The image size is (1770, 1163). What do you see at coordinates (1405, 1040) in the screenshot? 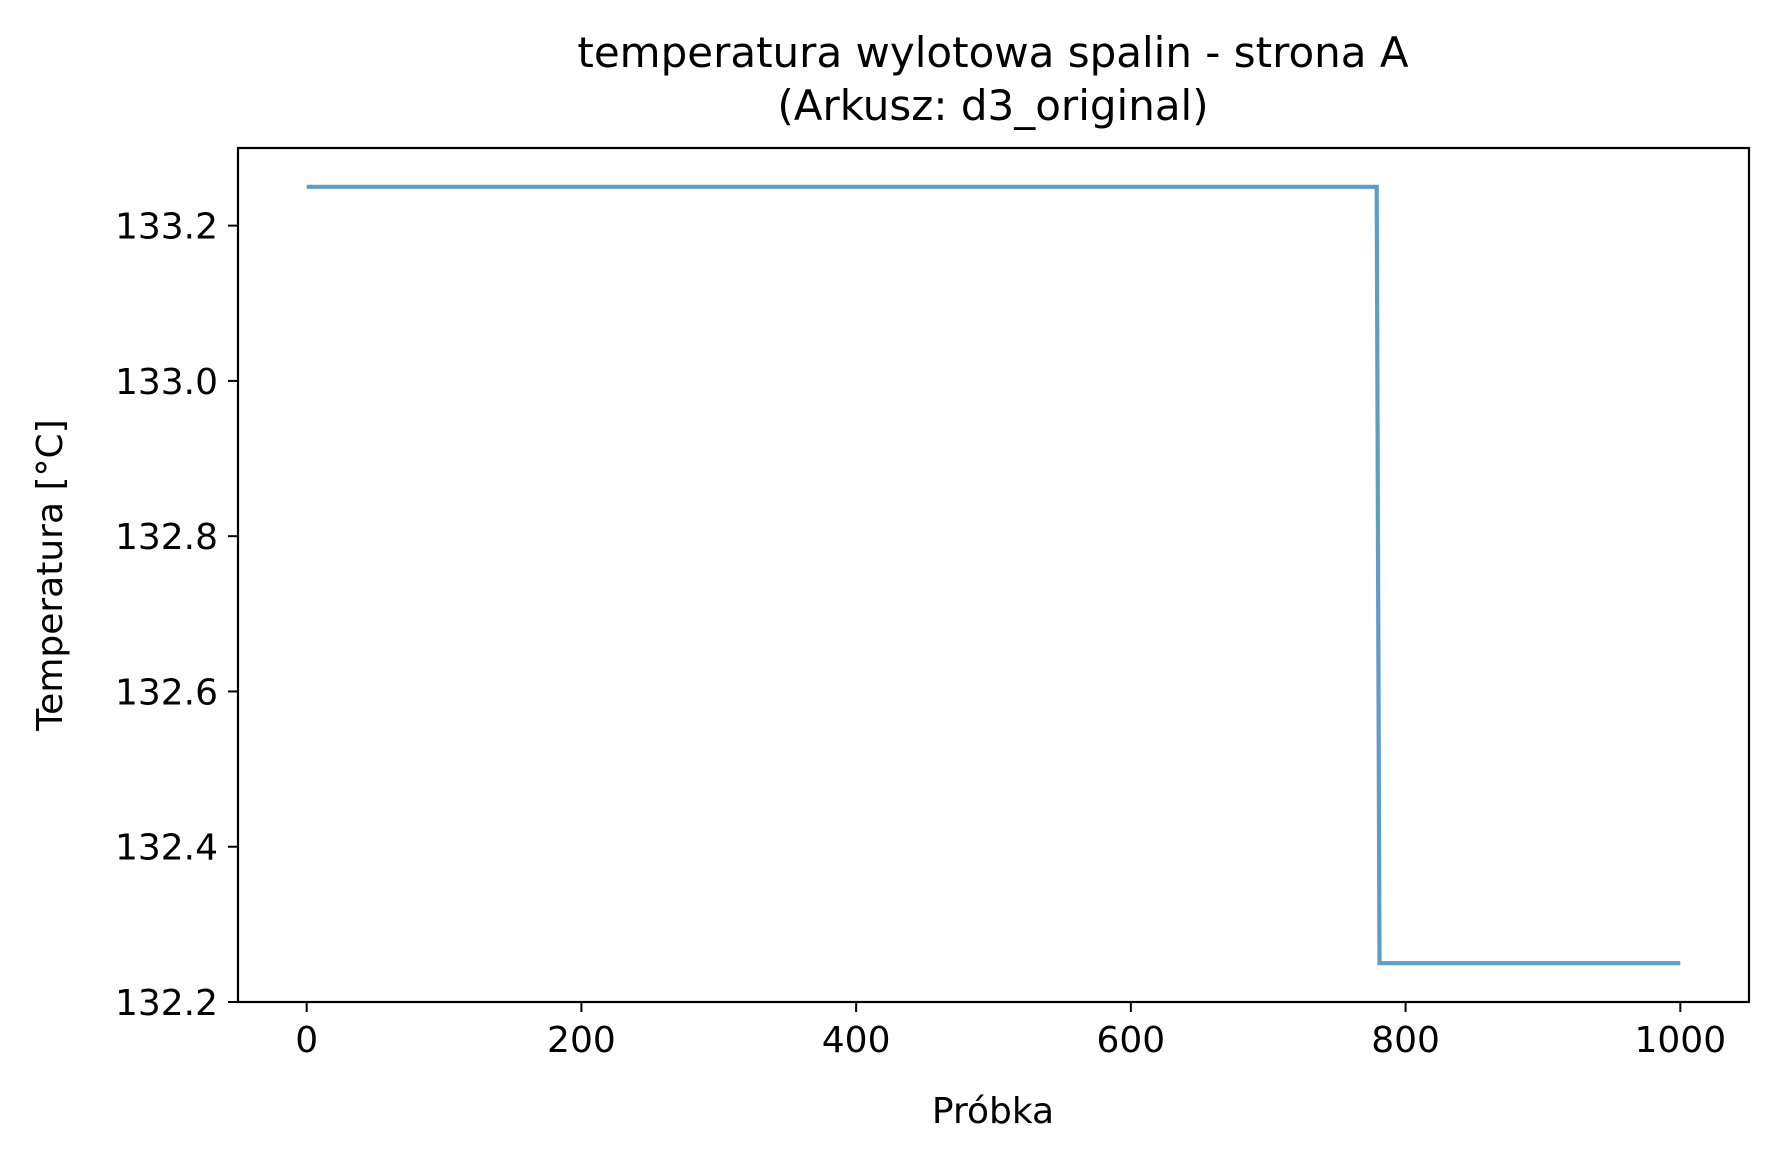
I see `x-tick-label: 800` at bounding box center [1405, 1040].